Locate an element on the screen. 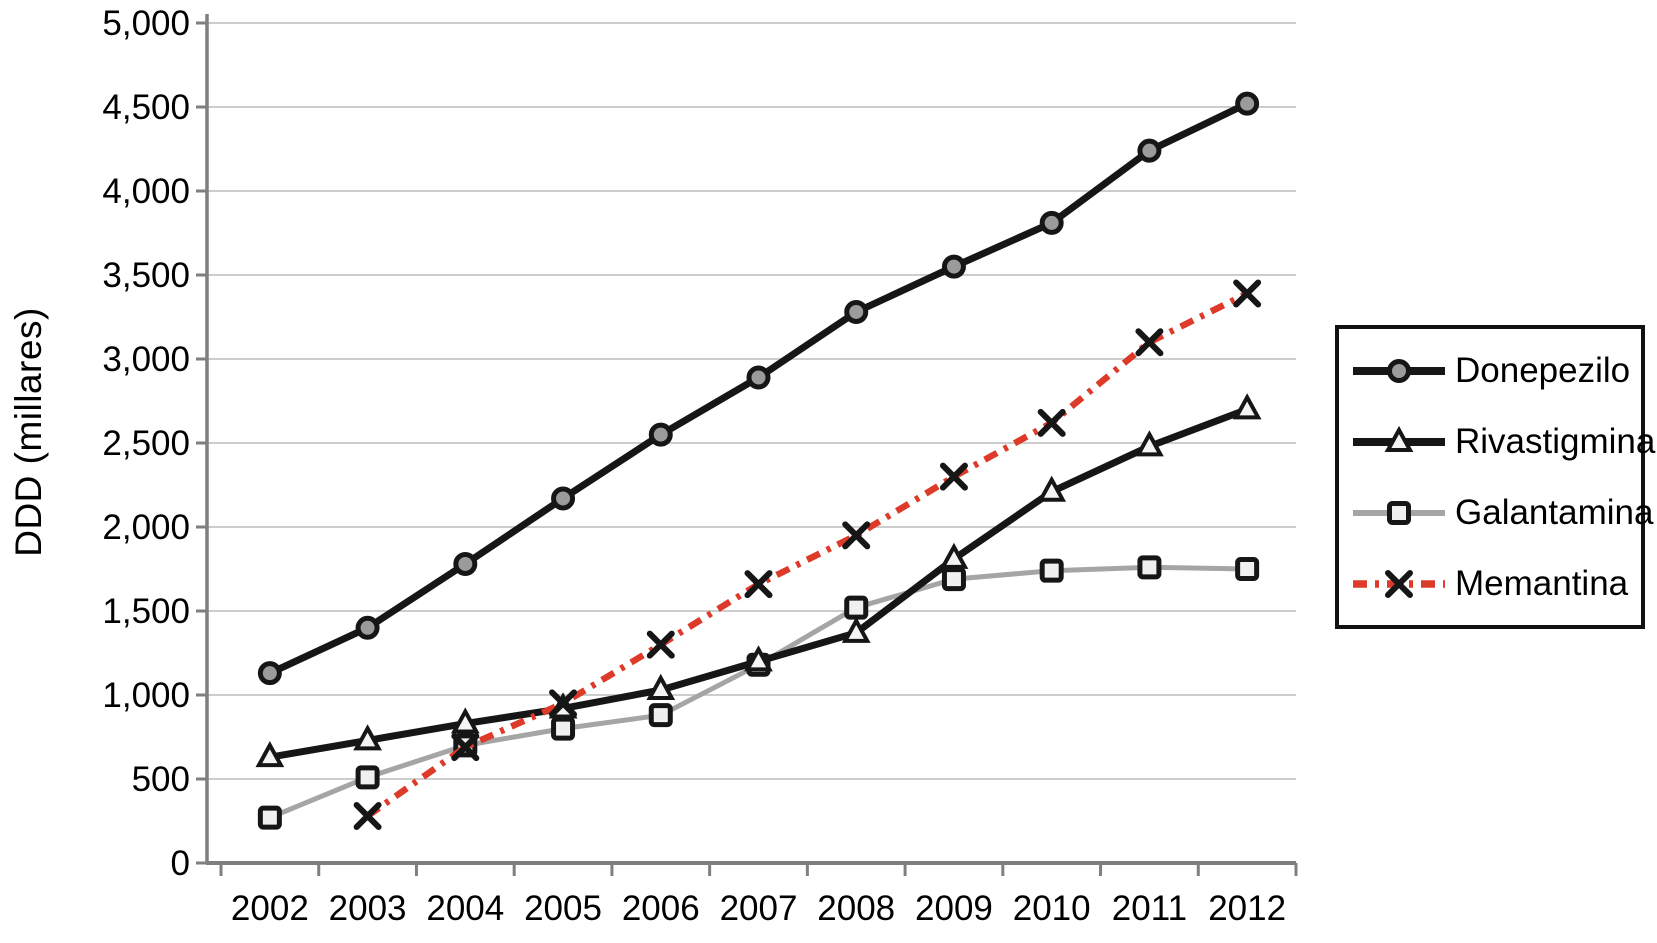  x-tick-label: 2003 is located at coordinates (368, 908).